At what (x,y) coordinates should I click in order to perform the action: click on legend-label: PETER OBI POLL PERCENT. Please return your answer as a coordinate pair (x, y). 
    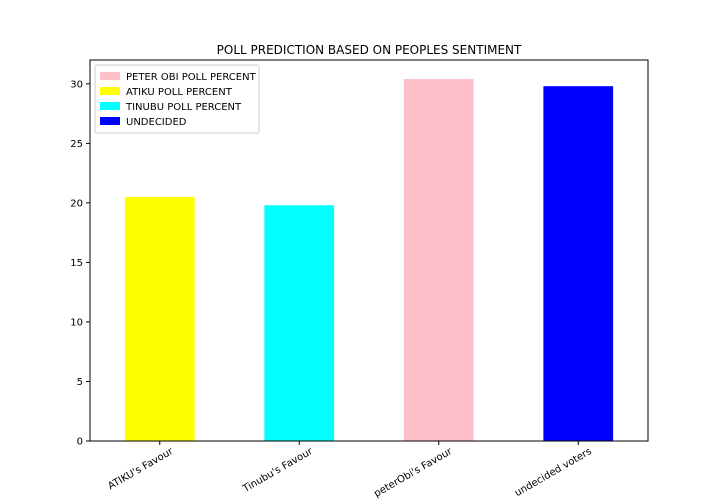
    Looking at the image, I should click on (191, 77).